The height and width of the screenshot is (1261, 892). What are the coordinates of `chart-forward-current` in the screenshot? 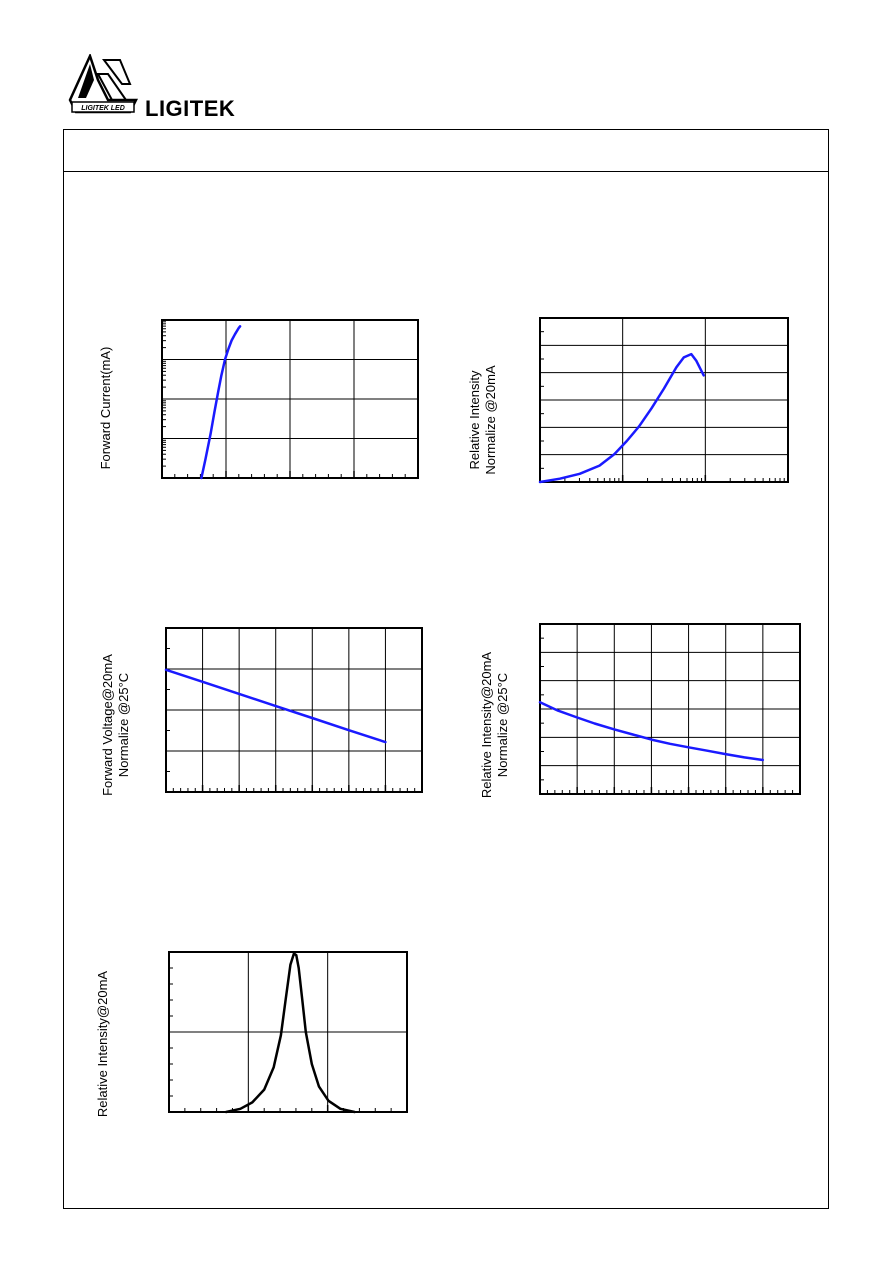 It's located at (290, 399).